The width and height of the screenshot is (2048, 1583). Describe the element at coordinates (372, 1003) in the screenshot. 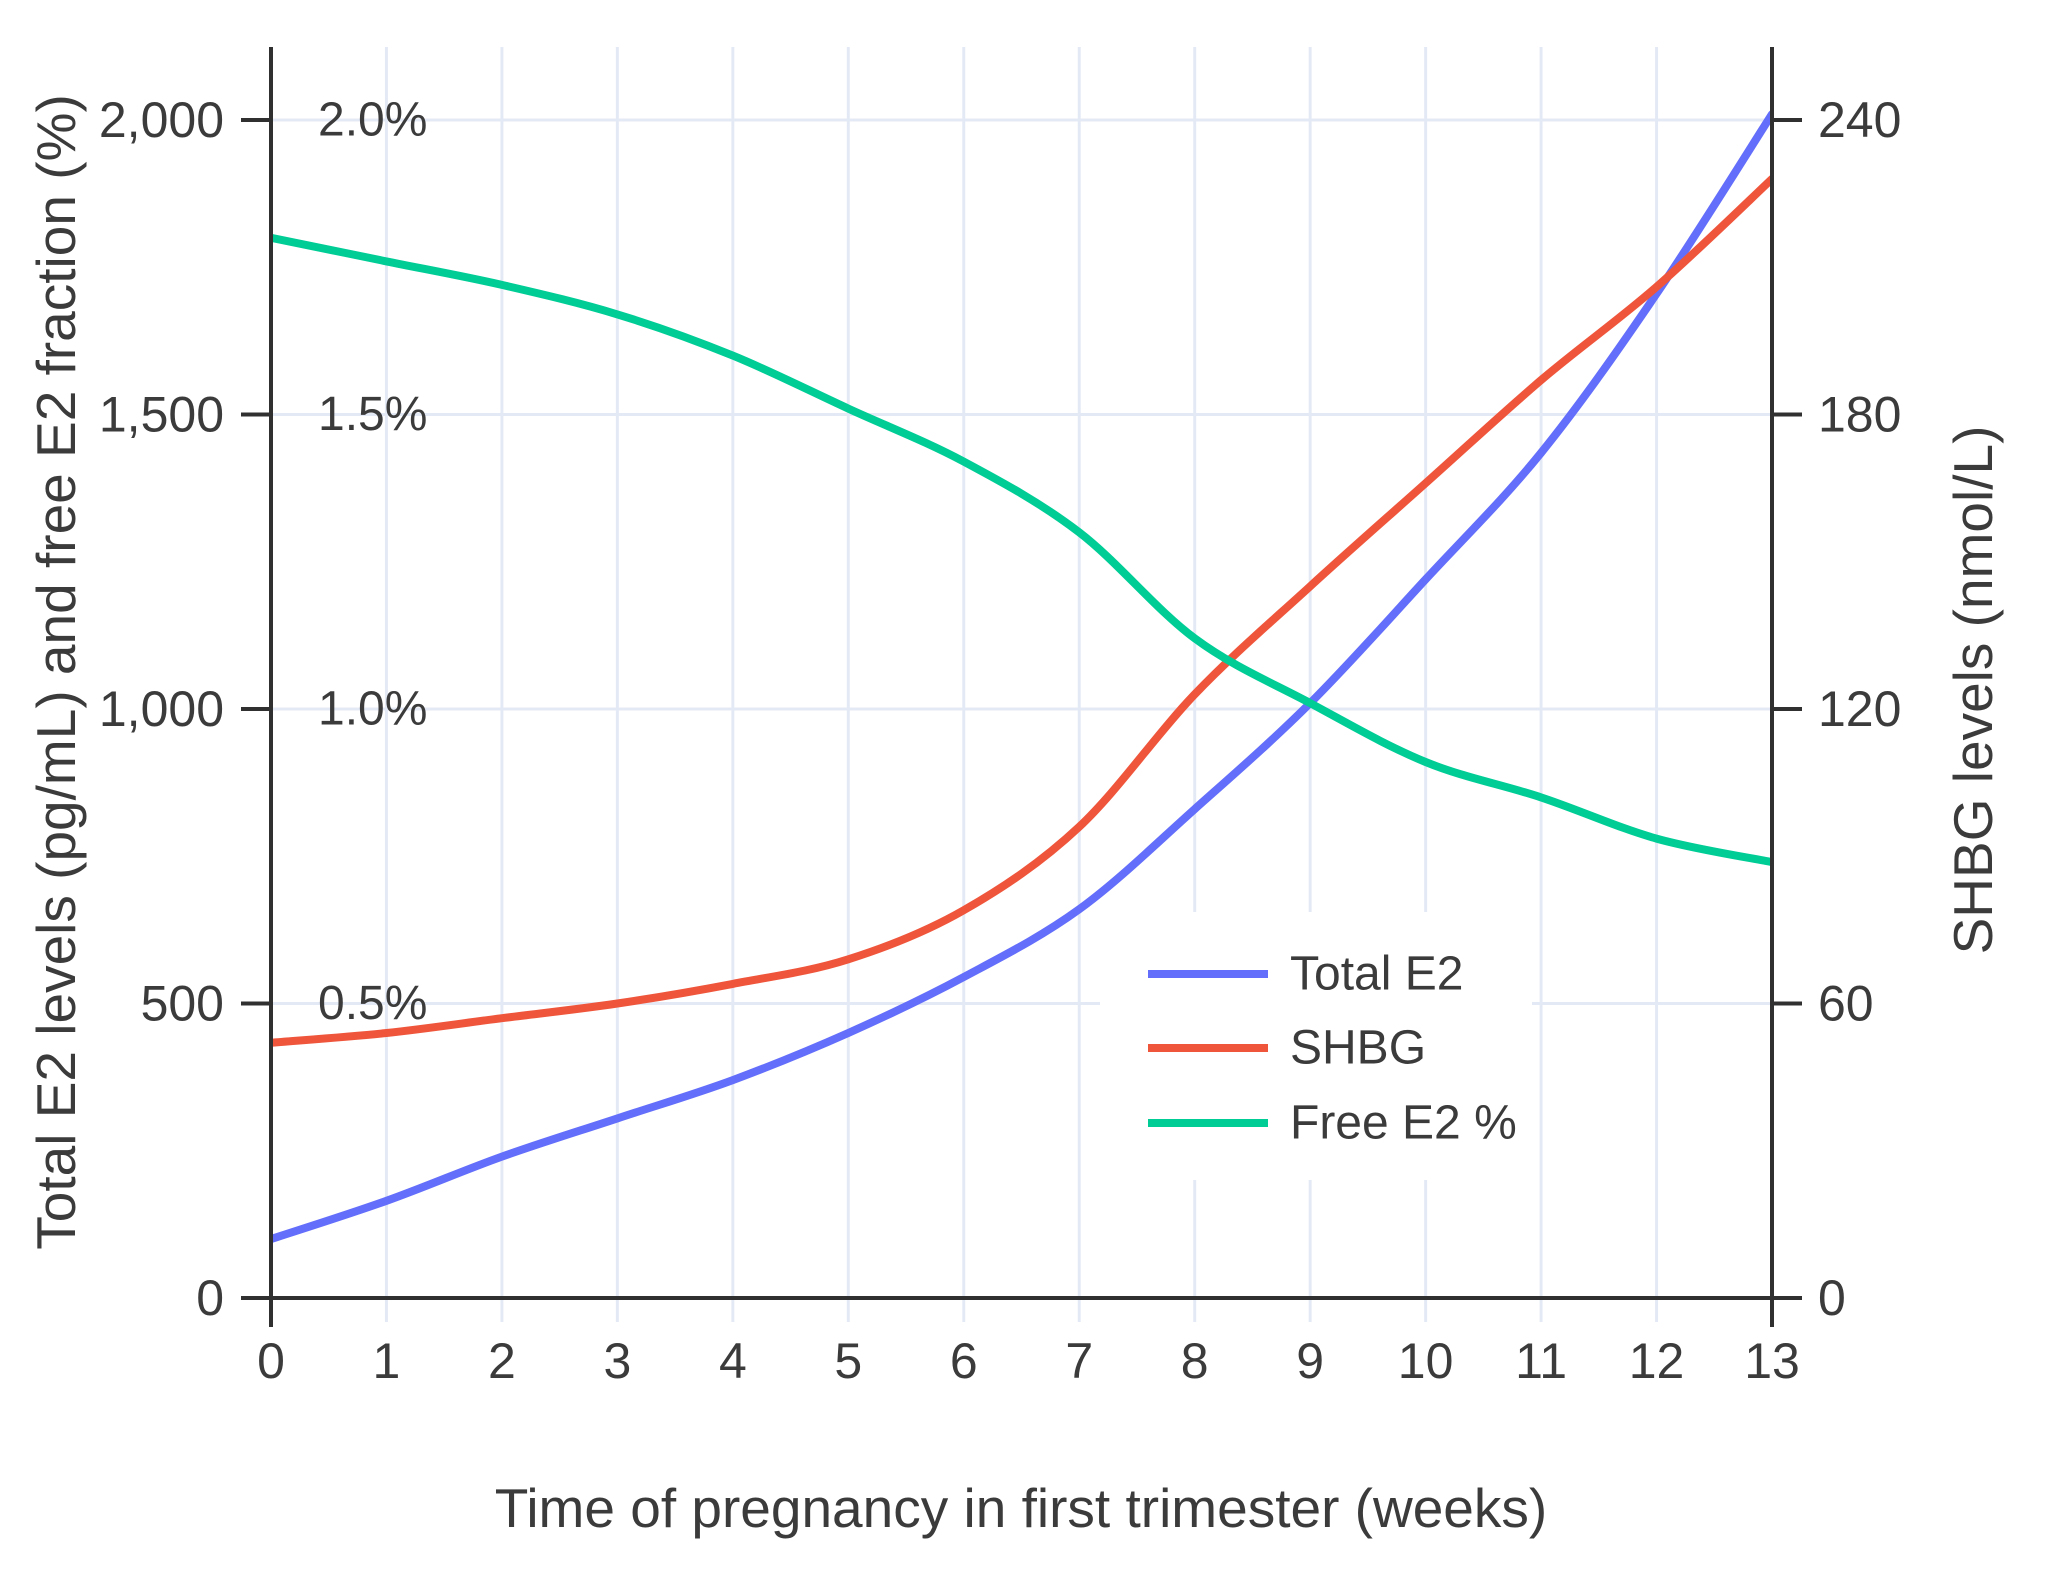

I see `pct-annotation: 0.5%` at that location.